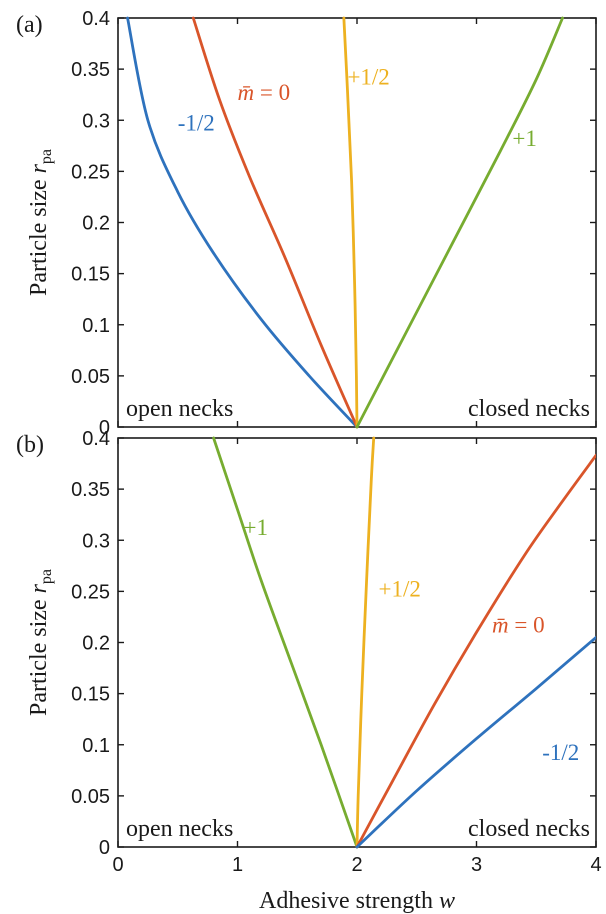 The image size is (606, 914). I want to click on x-tick-label: 4, so click(595, 865).